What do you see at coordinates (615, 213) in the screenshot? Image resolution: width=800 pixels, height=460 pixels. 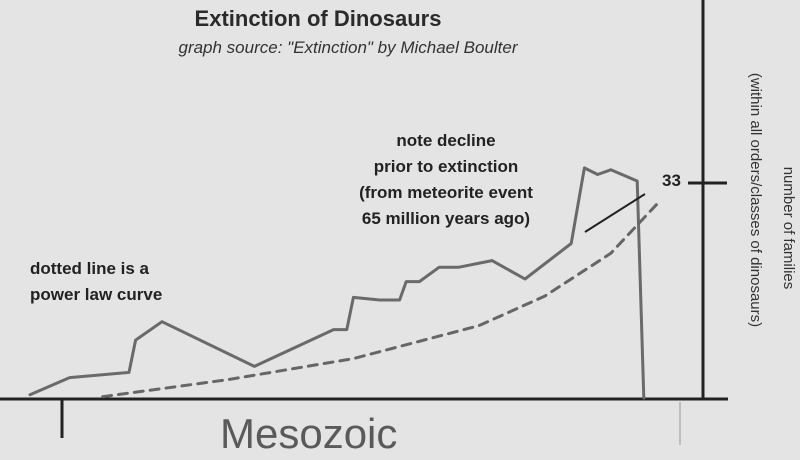 I see `annotation-pointer` at bounding box center [615, 213].